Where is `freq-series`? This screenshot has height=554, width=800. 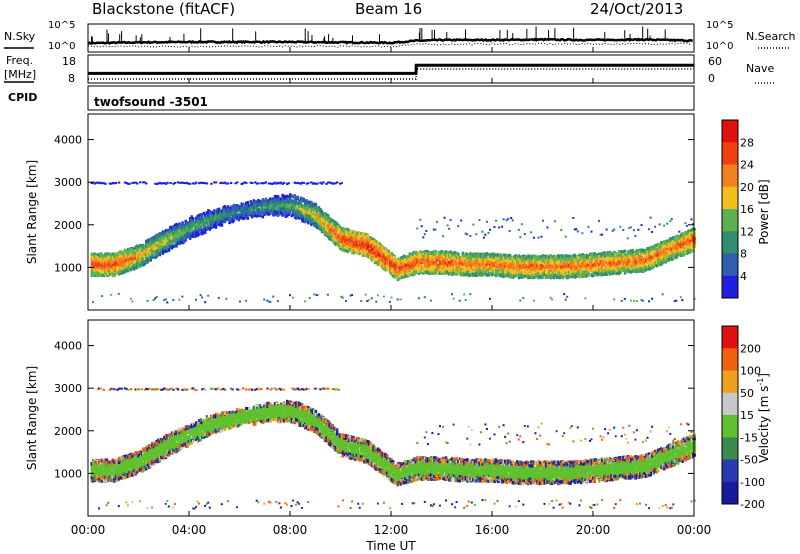 freq-series is located at coordinates (391, 69).